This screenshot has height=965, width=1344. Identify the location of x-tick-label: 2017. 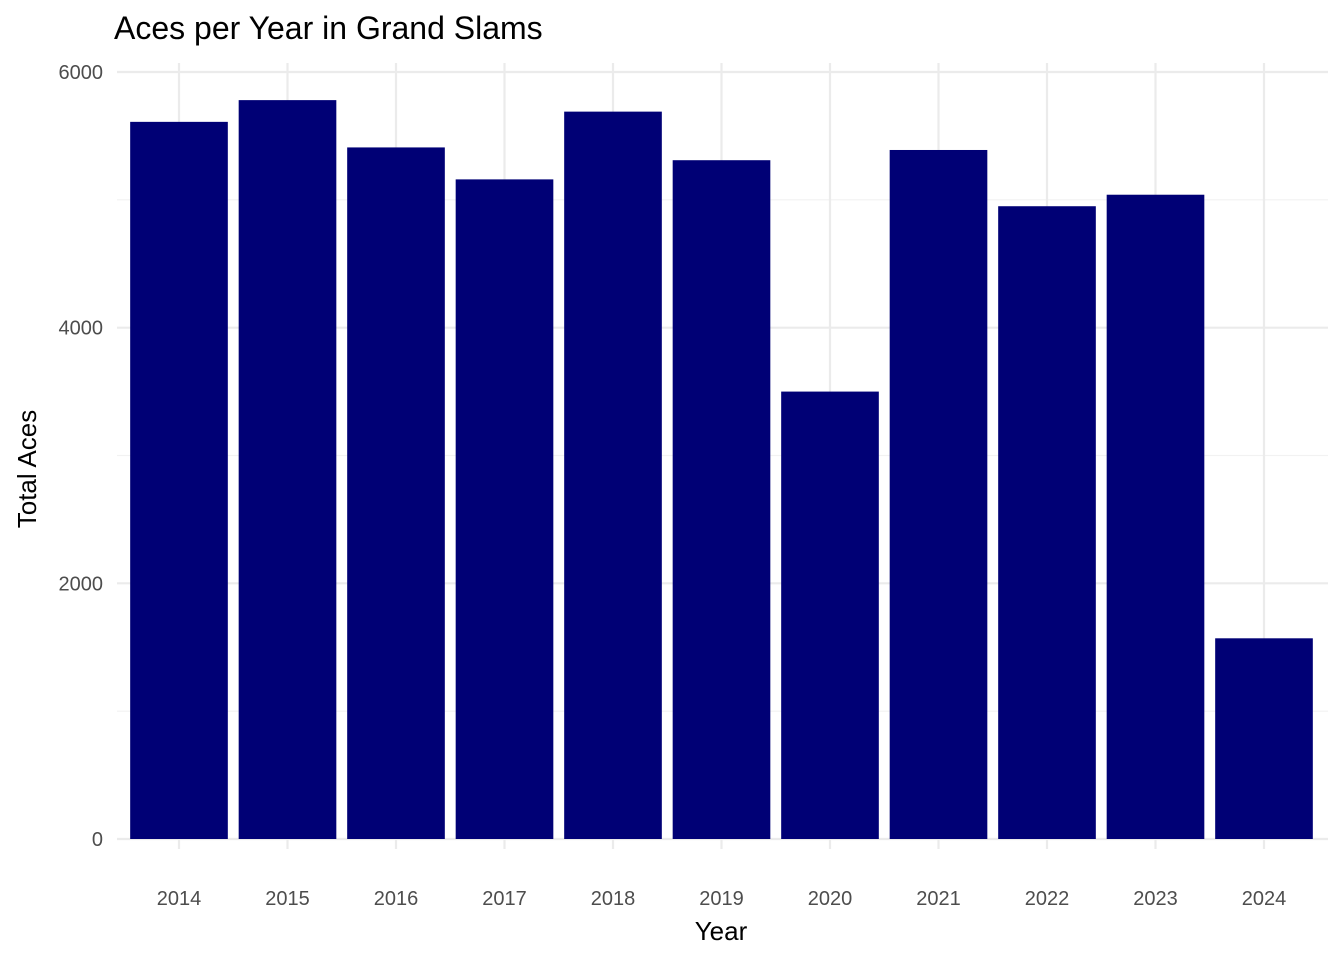
(504, 899).